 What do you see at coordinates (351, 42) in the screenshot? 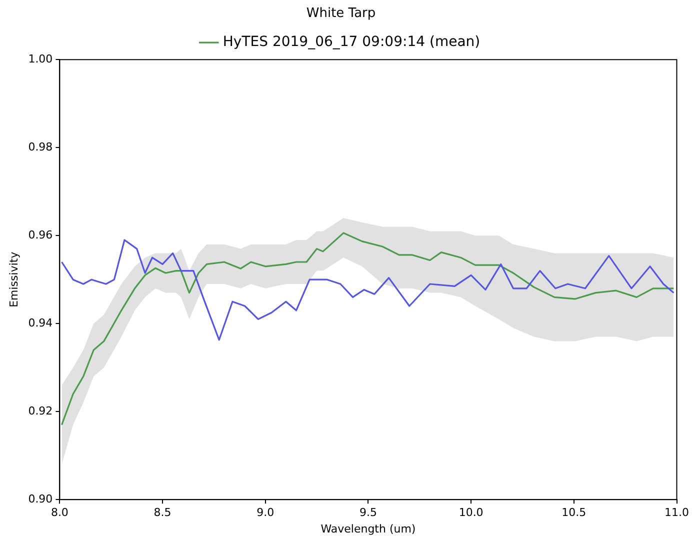
I see `legend-label: HyTES 2019_06_17 09:09:14 (mean)` at bounding box center [351, 42].